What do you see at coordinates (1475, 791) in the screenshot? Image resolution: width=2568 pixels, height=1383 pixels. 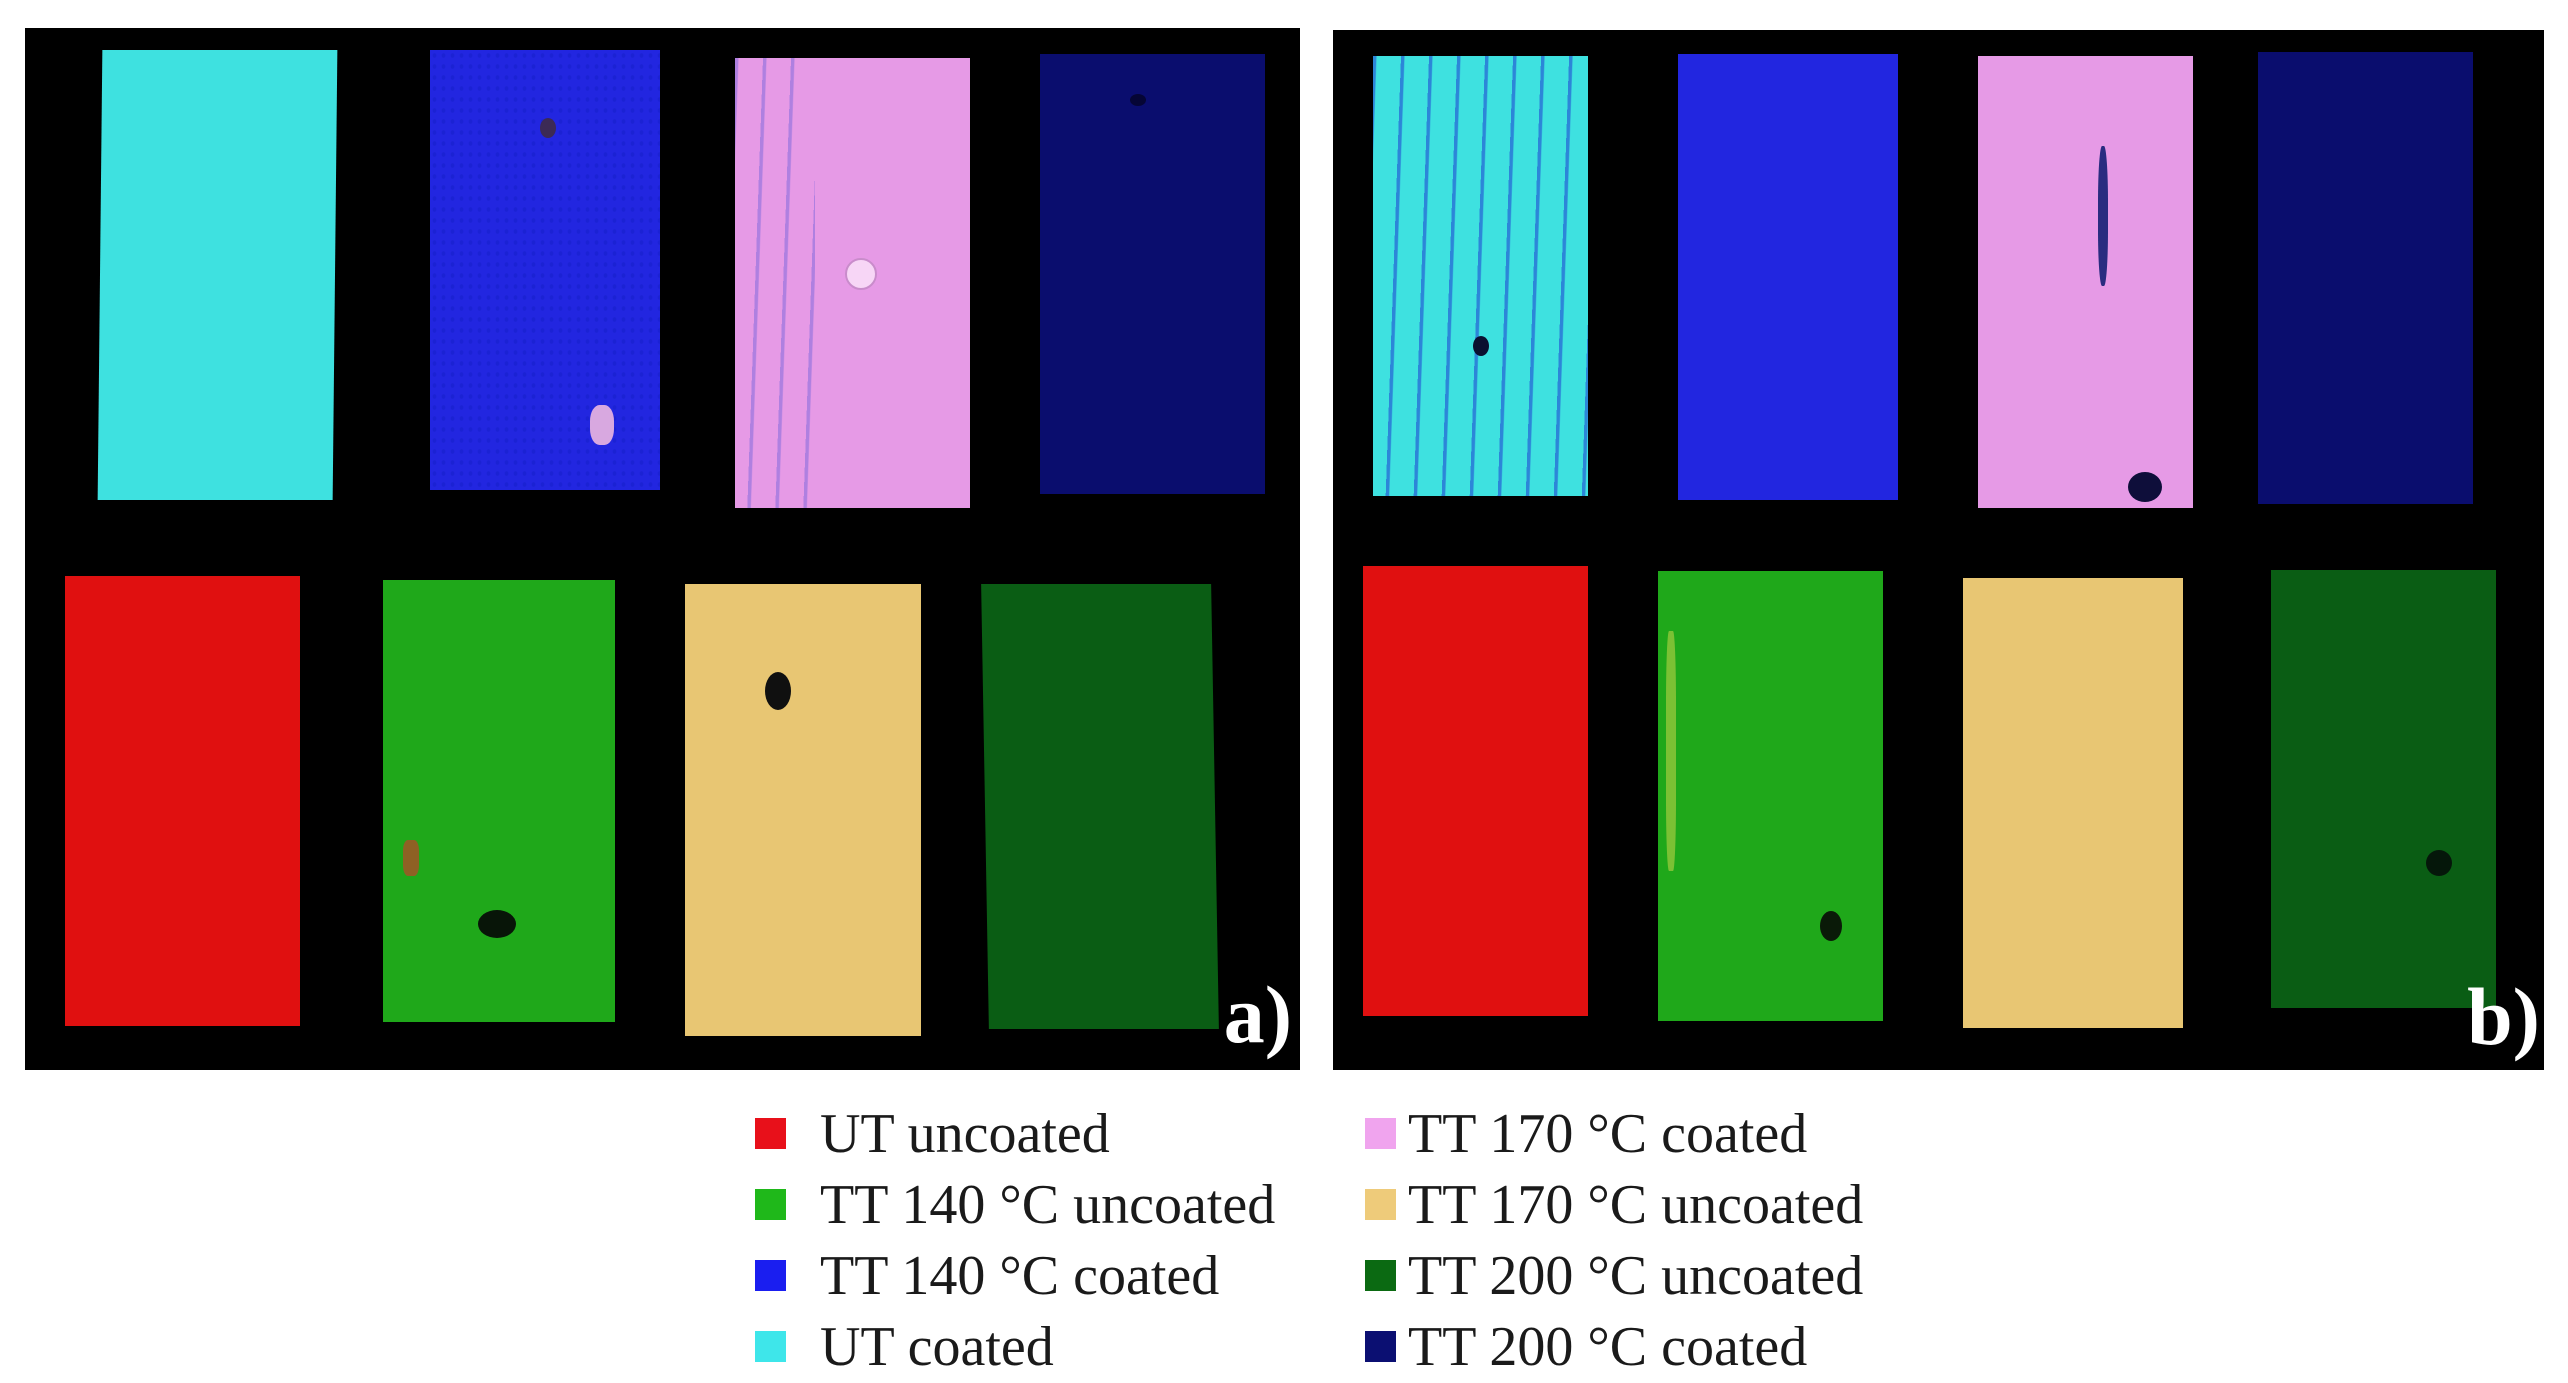 I see `sample-b-ut-uncoated` at bounding box center [1475, 791].